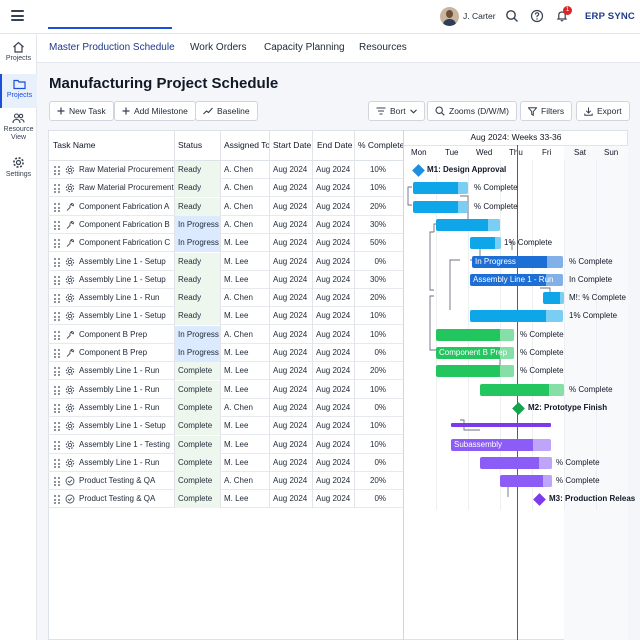 The width and height of the screenshot is (640, 640). What do you see at coordinates (292, 145) in the screenshot?
I see `column-header-start-date: Start Date` at bounding box center [292, 145].